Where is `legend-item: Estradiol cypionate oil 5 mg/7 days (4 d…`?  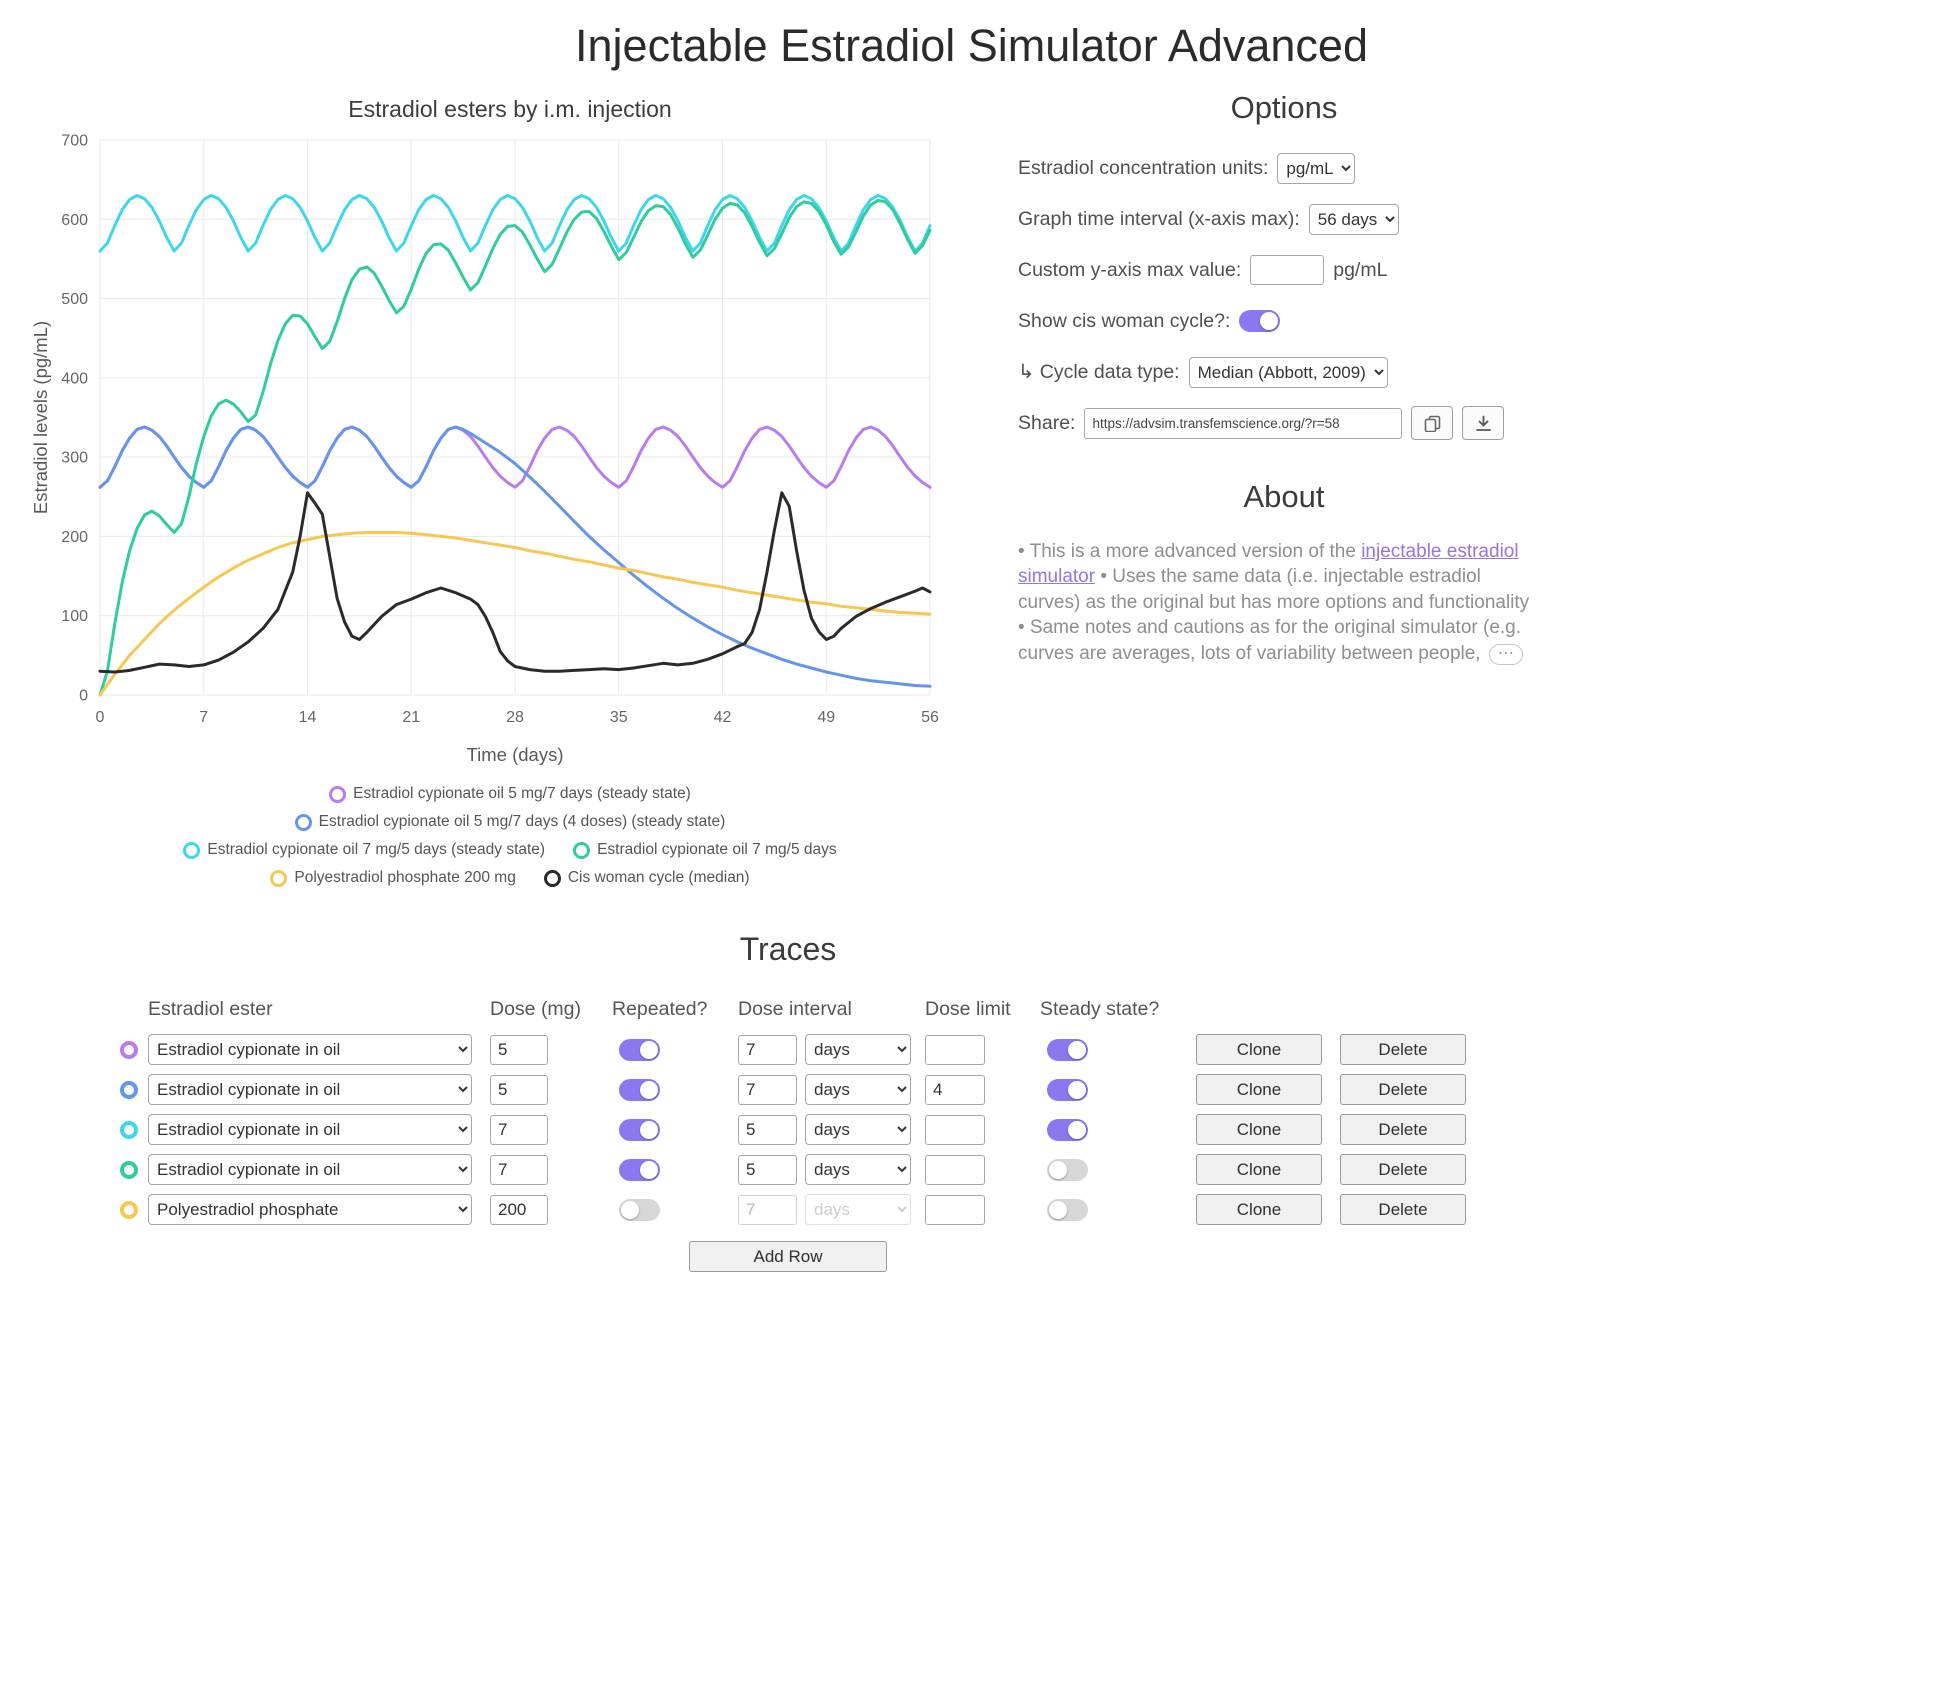
legend-item: Estradiol cypionate oil 5 mg/7 days (4 d… is located at coordinates (509, 822).